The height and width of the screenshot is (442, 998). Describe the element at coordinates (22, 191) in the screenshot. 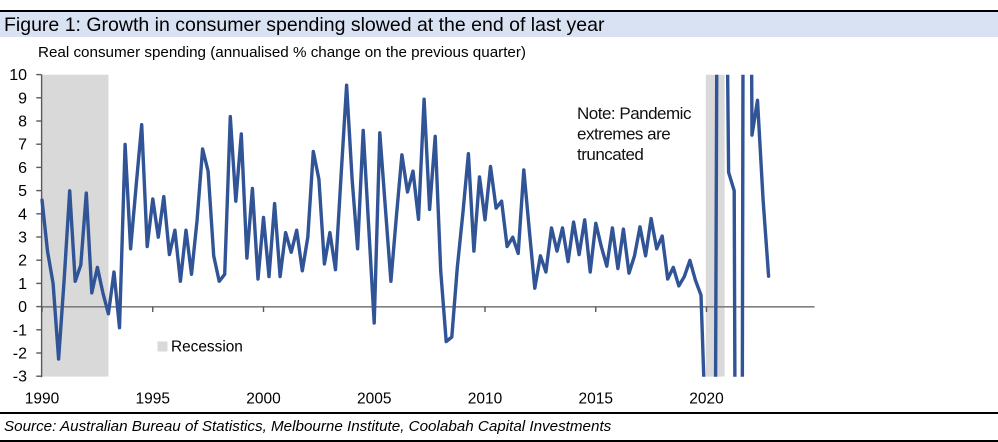

I see `svg-text: 5` at that location.